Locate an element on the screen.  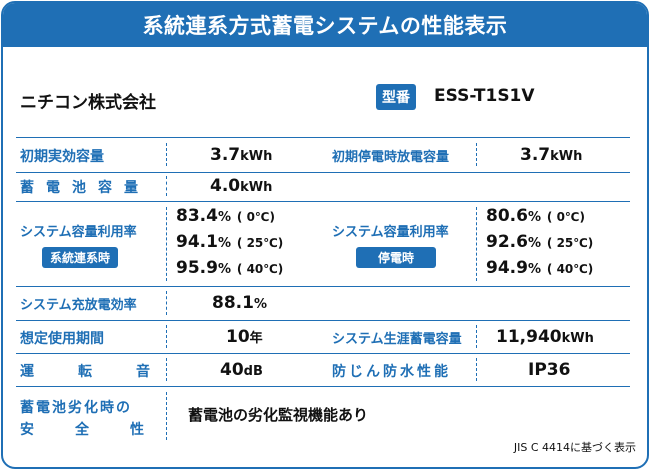
charge-discharge-efficiency-value: 88.1% is located at coordinates (239, 303).